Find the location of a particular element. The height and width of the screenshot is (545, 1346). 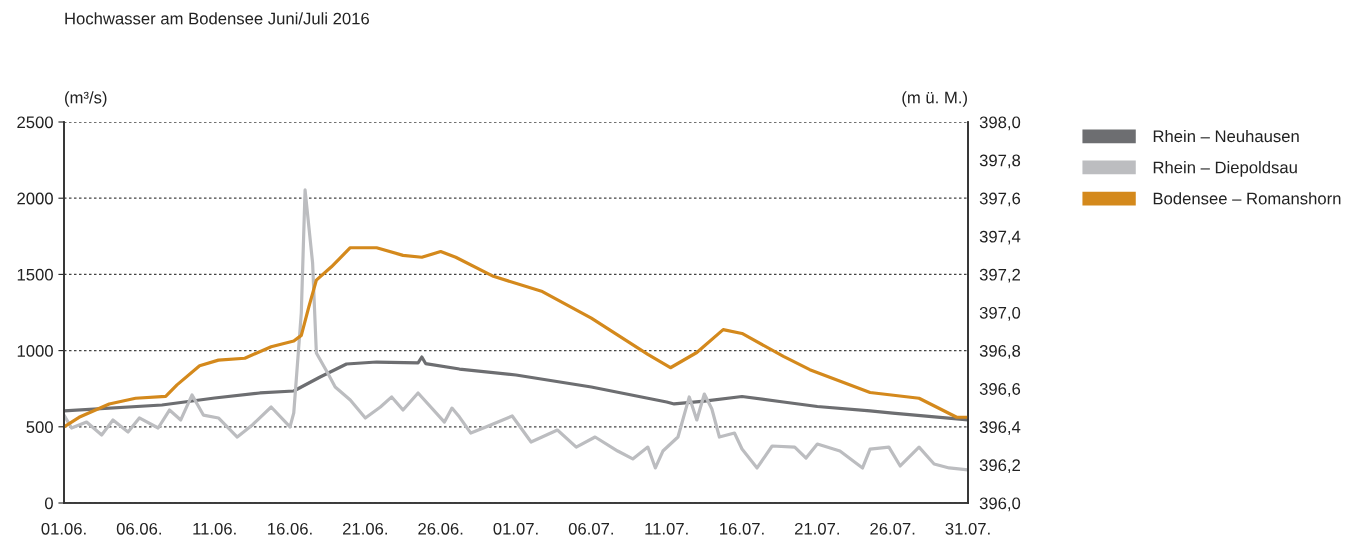

y2-tick-label: 397,0 is located at coordinates (1000, 313).